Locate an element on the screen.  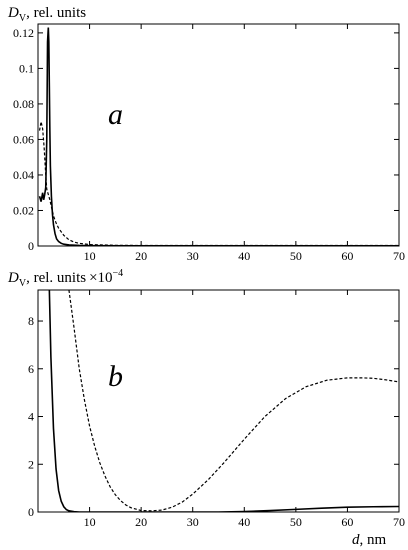
panel-b-xlabel-text: , nm is located at coordinates (373, 540).